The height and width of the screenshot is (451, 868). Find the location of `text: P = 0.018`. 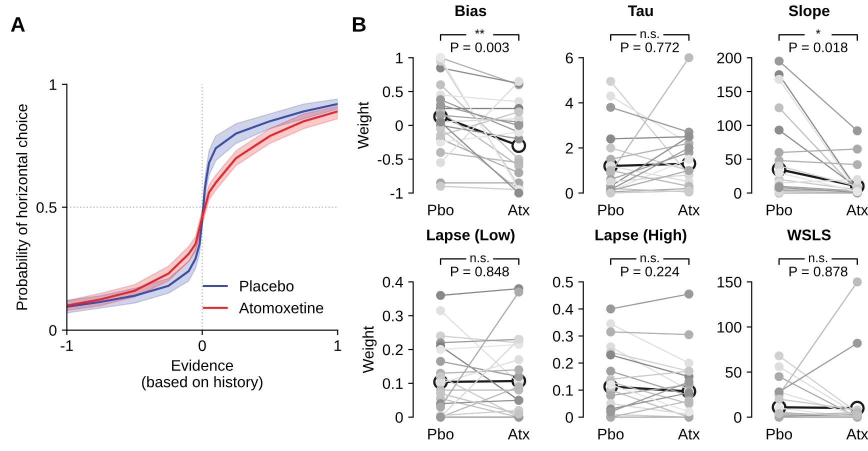

text: P = 0.018 is located at coordinates (819, 47).